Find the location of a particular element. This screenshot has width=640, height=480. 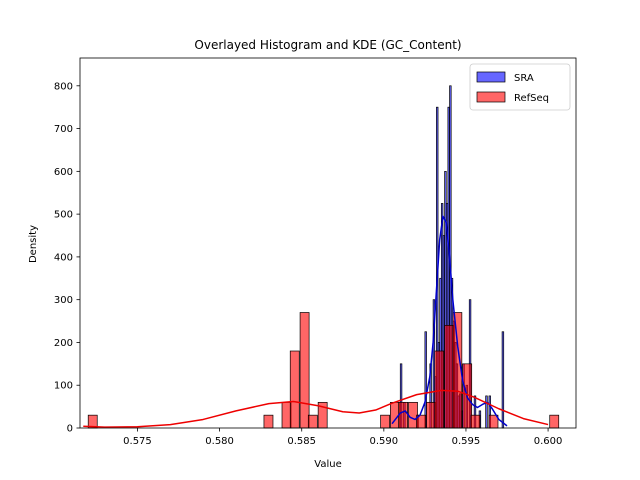

x-tick-label-2: 0.585 is located at coordinates (301, 441).